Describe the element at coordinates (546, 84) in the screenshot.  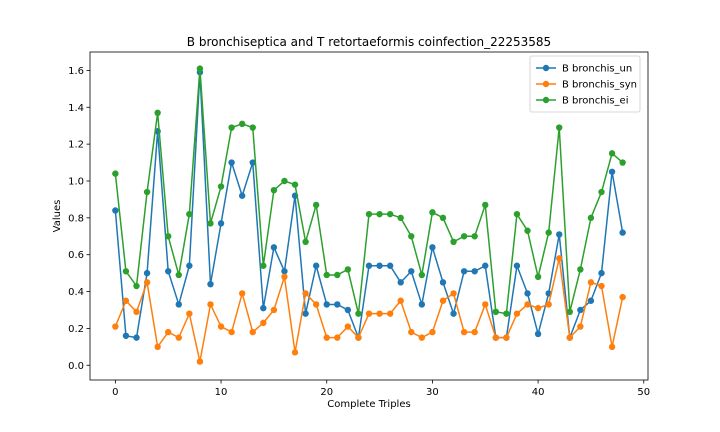
I see `legend-marker` at that location.